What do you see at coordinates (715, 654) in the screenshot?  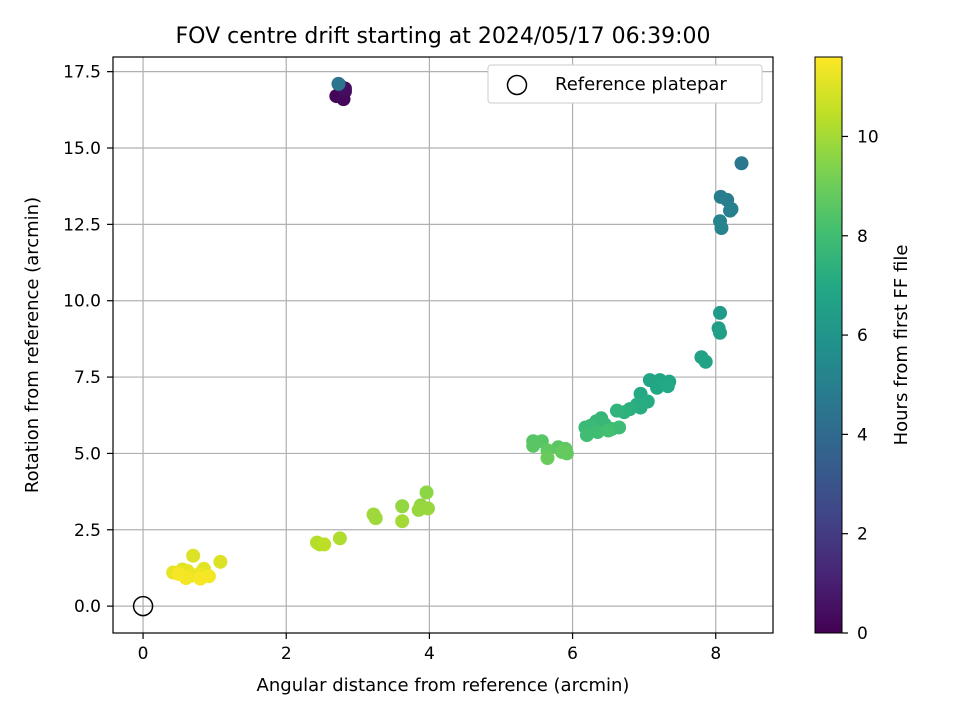 I see `x-tick-label: 8` at bounding box center [715, 654].